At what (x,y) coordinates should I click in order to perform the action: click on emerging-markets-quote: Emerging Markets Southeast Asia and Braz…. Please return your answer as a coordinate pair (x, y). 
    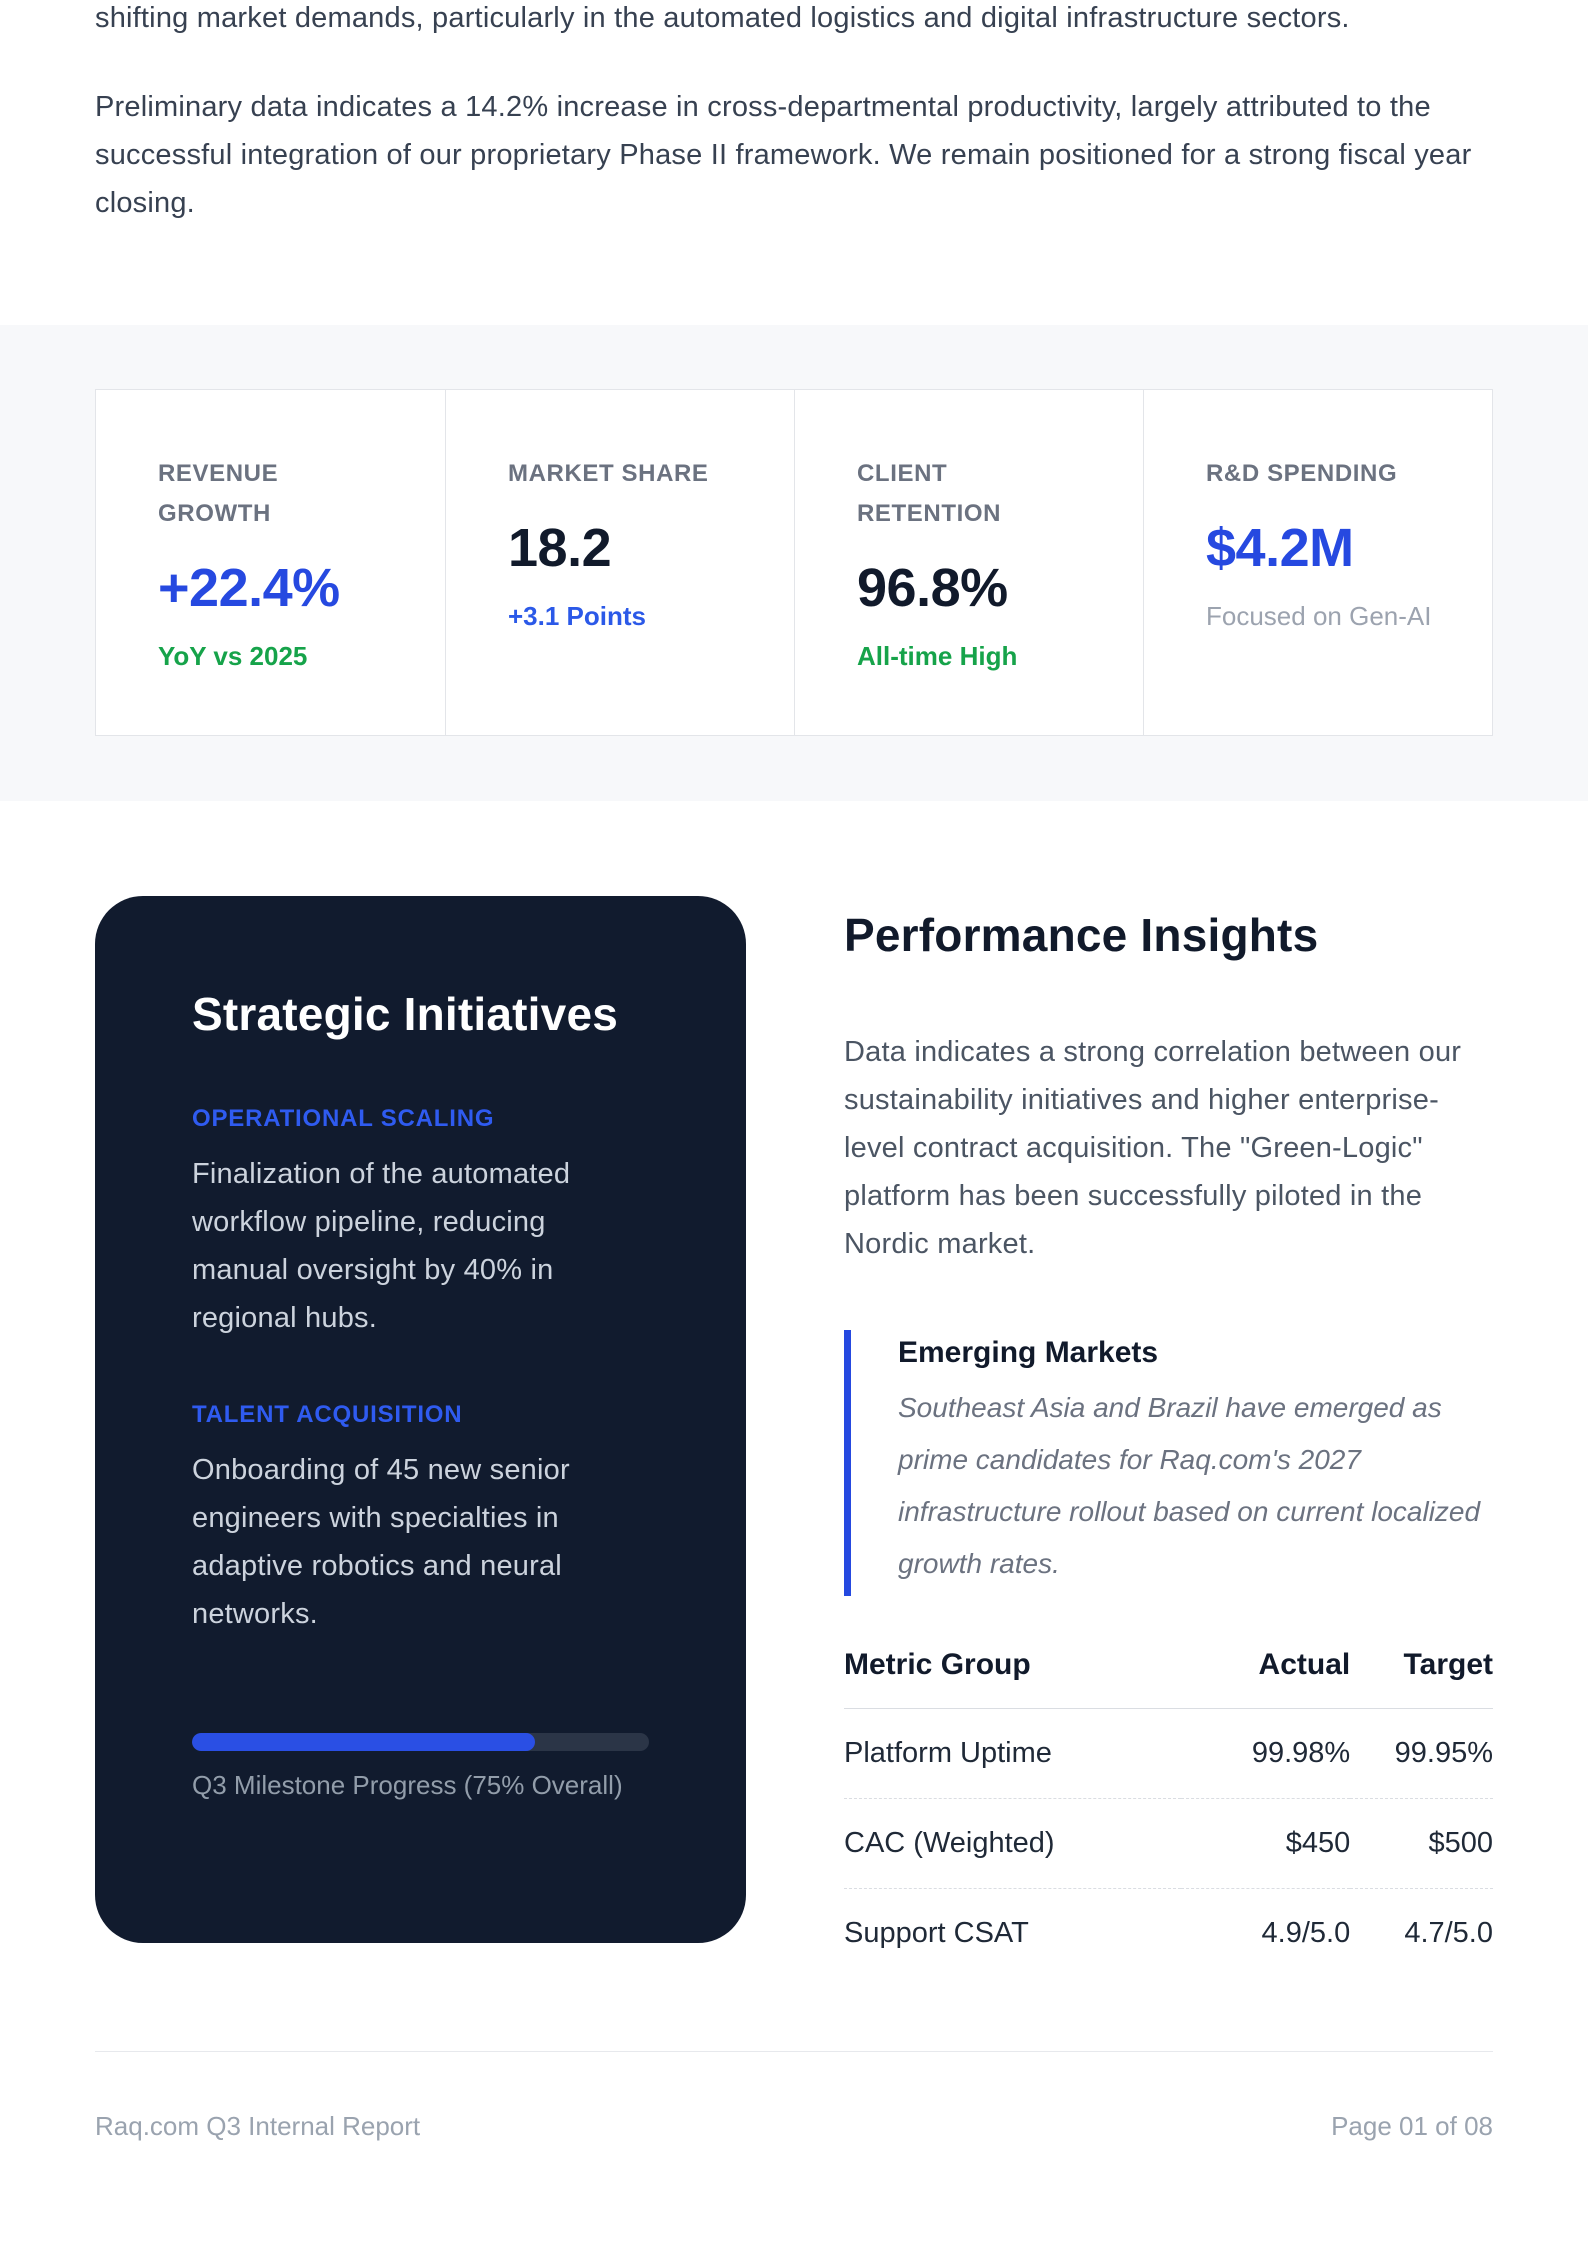
    Looking at the image, I should click on (1168, 1463).